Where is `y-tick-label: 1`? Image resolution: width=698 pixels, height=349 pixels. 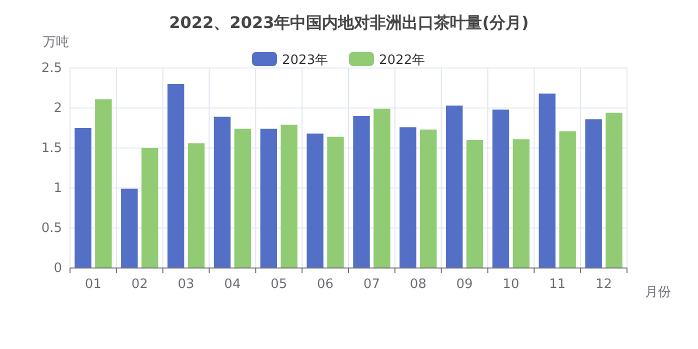
y-tick-label: 1 is located at coordinates (58, 188).